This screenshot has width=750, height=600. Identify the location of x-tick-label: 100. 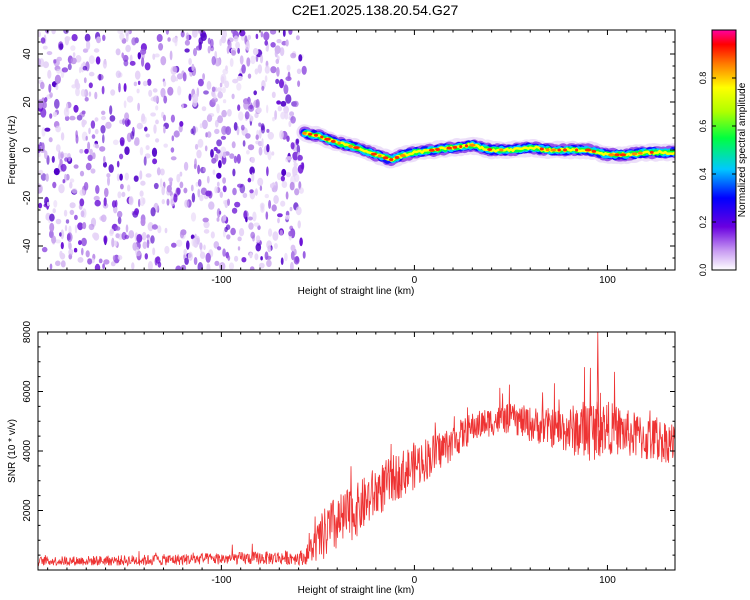
(607, 580).